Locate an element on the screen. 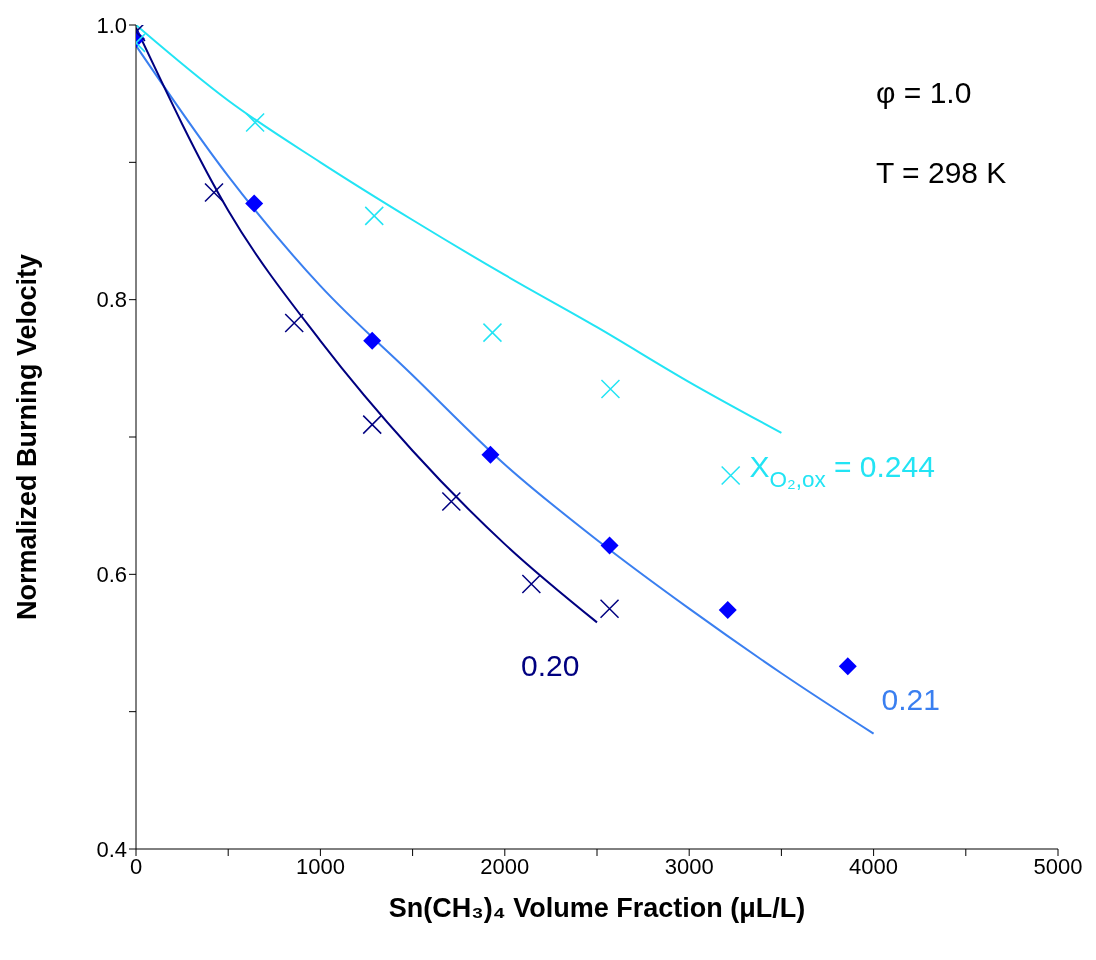 The height and width of the screenshot is (960, 1096). x-tick-label: 1000 is located at coordinates (320, 866).